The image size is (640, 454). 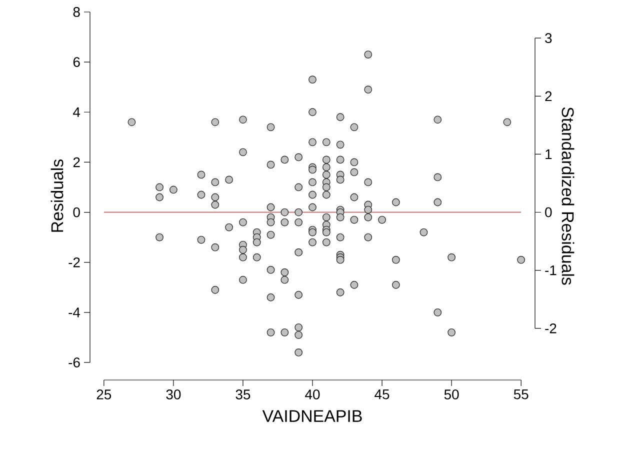 What do you see at coordinates (76, 112) in the screenshot?
I see `y-tick-label: 4` at bounding box center [76, 112].